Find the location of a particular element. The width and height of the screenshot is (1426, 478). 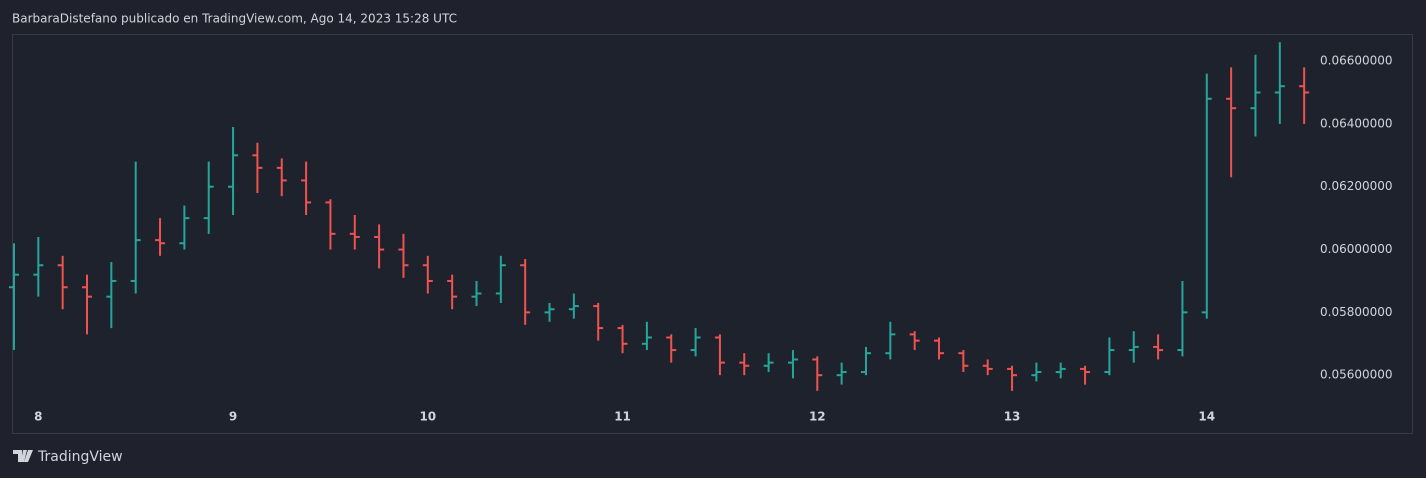

y-tick-label: 0.06600000 is located at coordinates (1356, 61).